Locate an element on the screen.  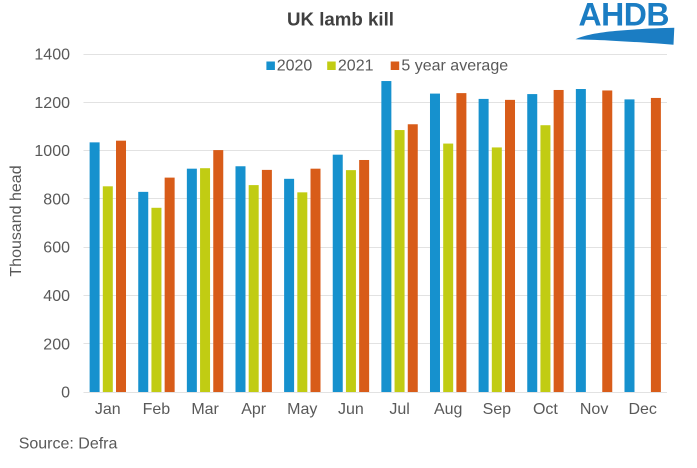
svg-text: 0 is located at coordinates (65, 393).